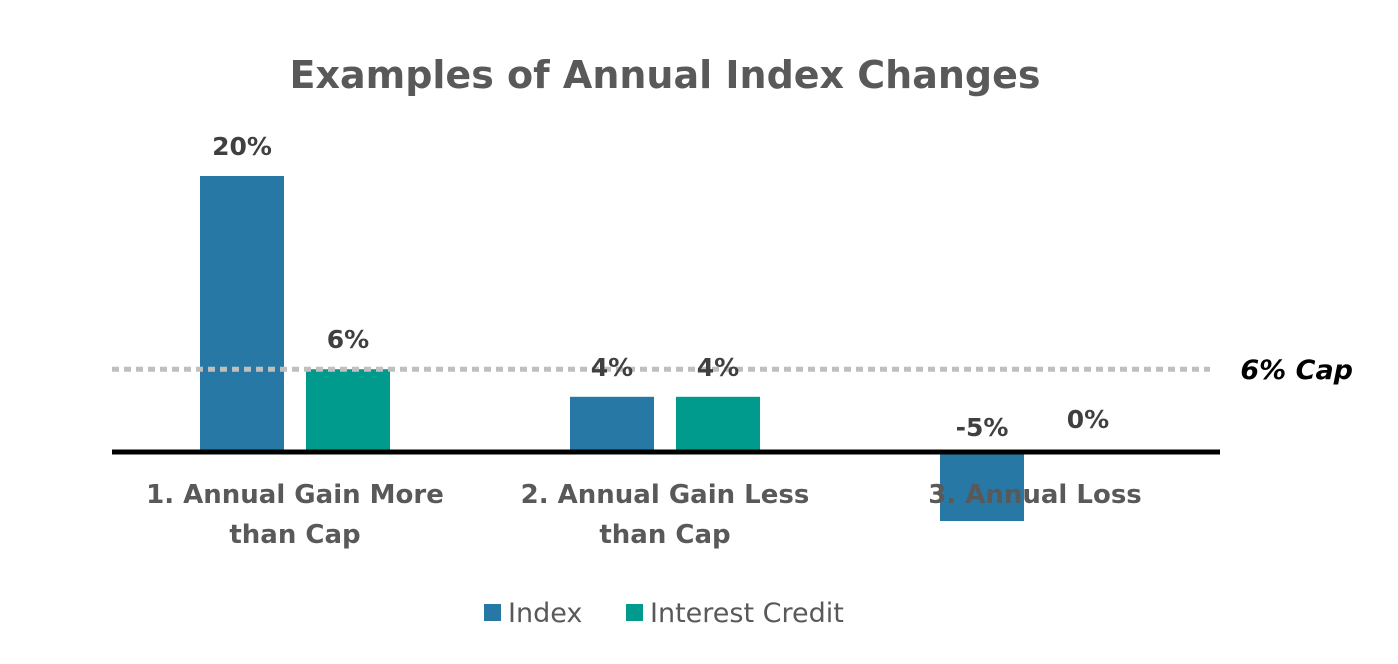  What do you see at coordinates (492, 612) in the screenshot?
I see `legend-swatch-index` at bounding box center [492, 612].